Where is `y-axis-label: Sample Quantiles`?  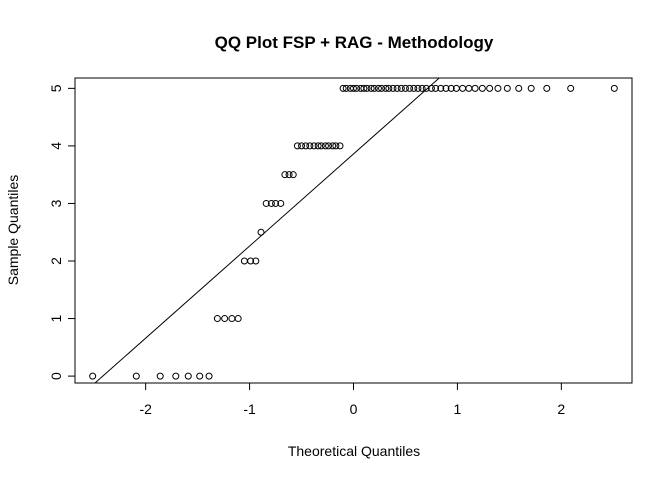 y-axis-label: Sample Quantiles is located at coordinates (13, 230).